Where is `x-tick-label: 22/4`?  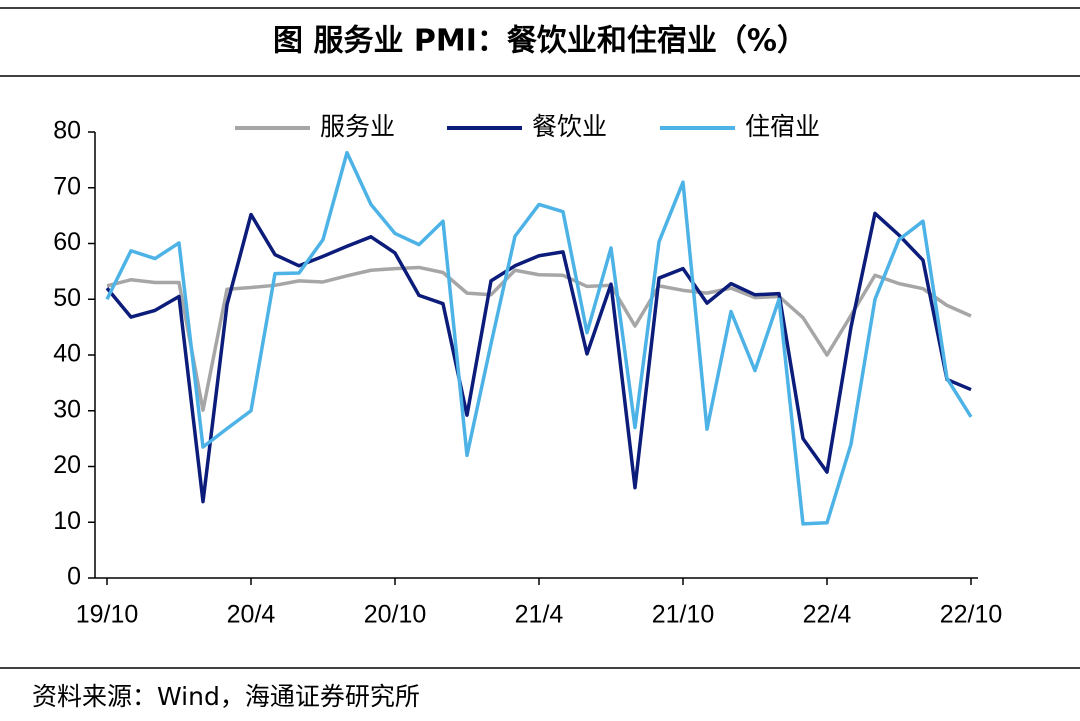
x-tick-label: 22/4 is located at coordinates (827, 615).